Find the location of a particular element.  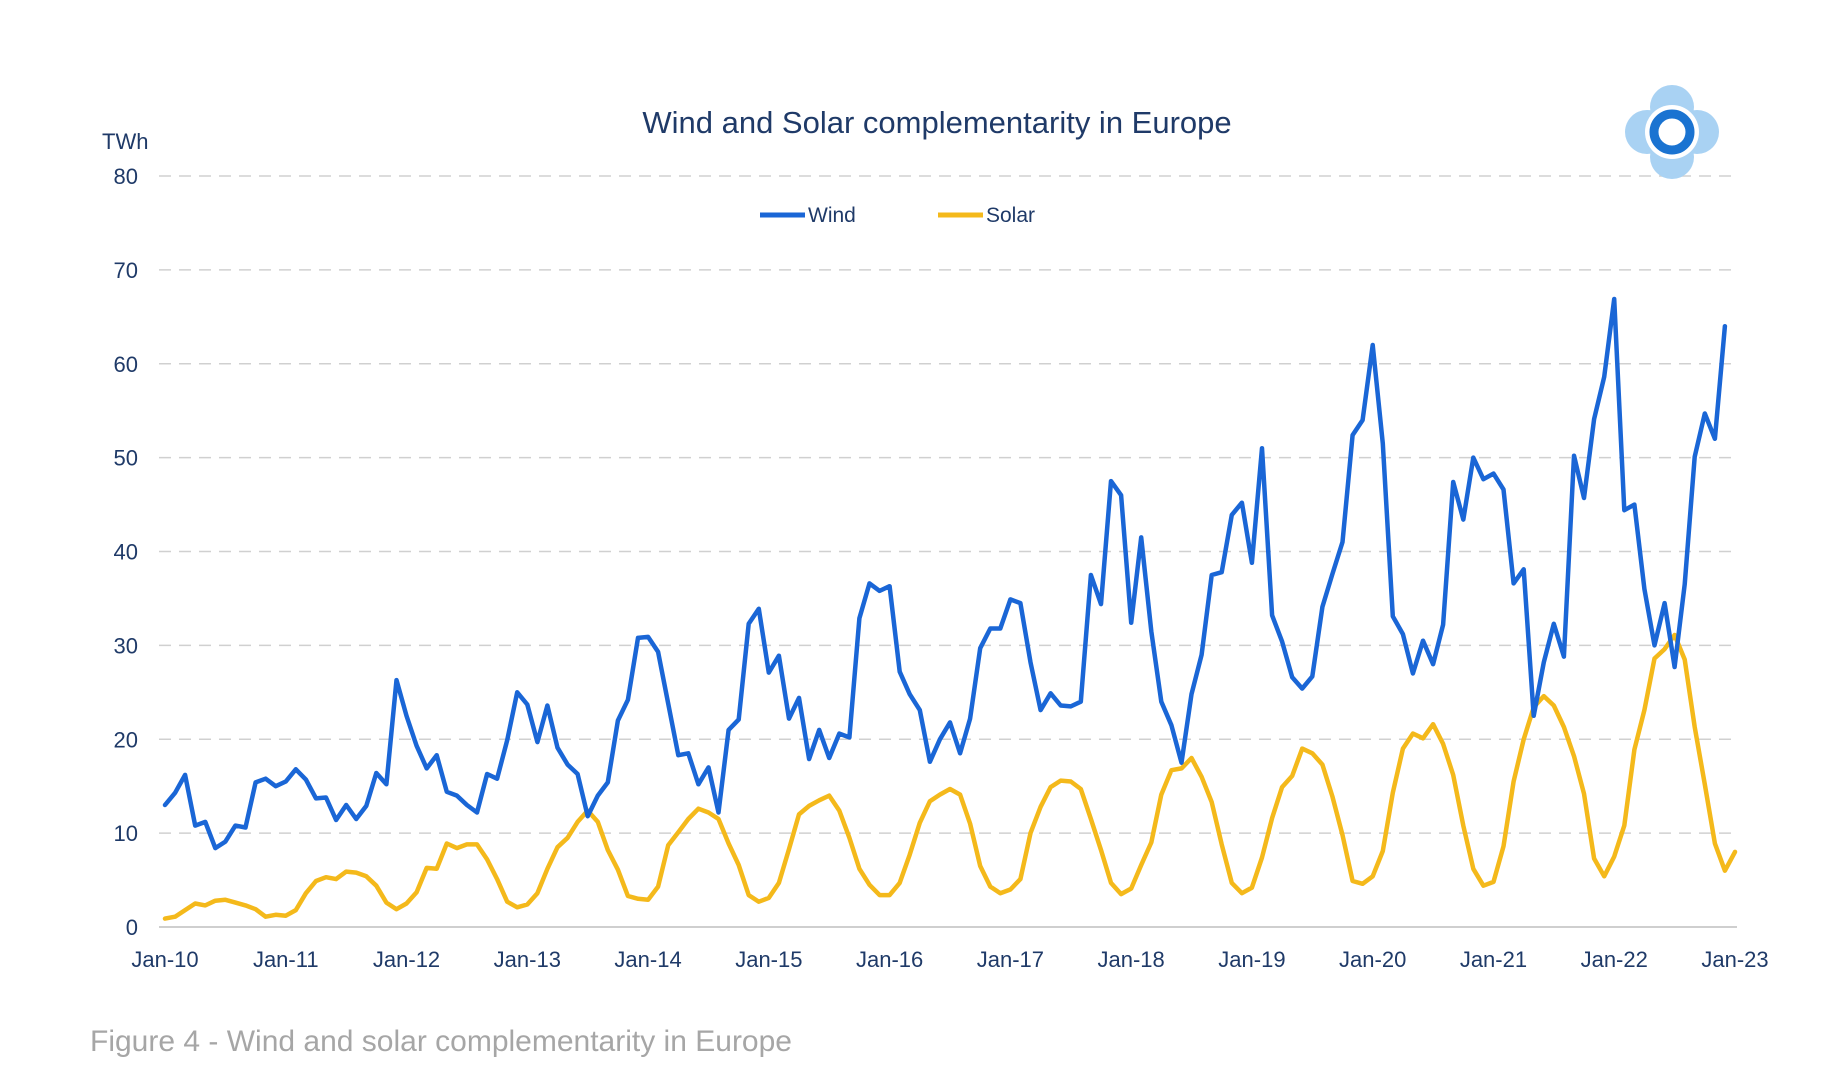

y-tick-label: 70 is located at coordinates (126, 270).